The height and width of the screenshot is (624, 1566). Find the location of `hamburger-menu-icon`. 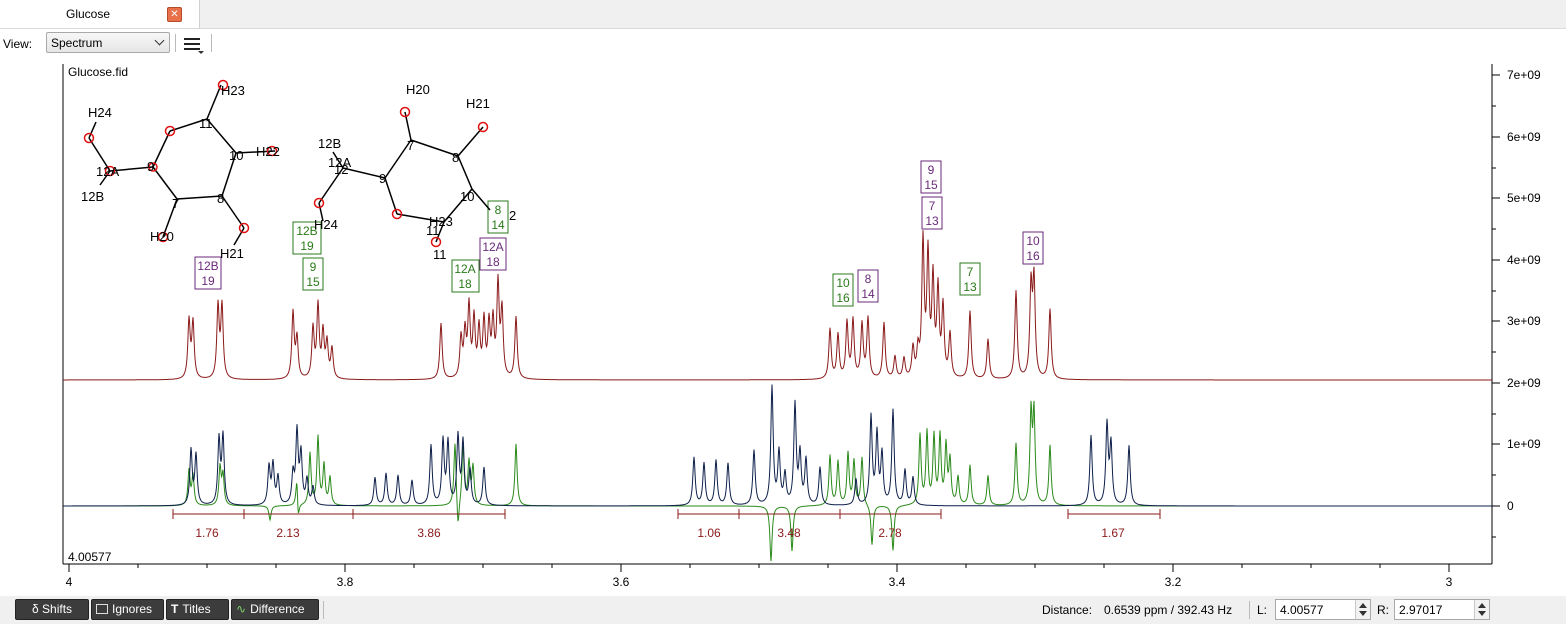

hamburger-menu-icon is located at coordinates (193, 44).